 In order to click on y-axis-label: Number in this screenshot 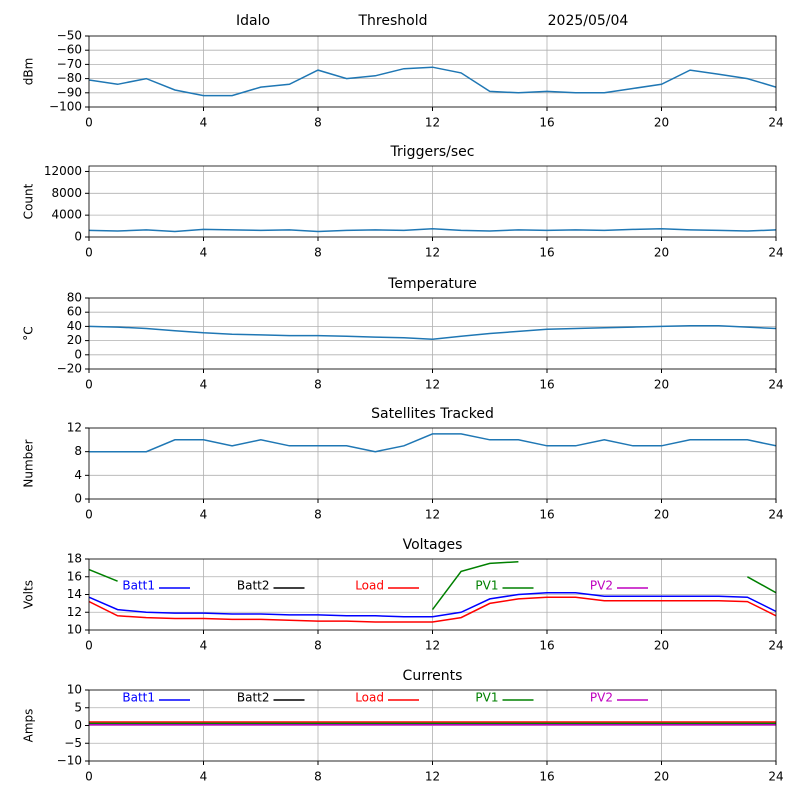, I will do `click(29, 463)`.